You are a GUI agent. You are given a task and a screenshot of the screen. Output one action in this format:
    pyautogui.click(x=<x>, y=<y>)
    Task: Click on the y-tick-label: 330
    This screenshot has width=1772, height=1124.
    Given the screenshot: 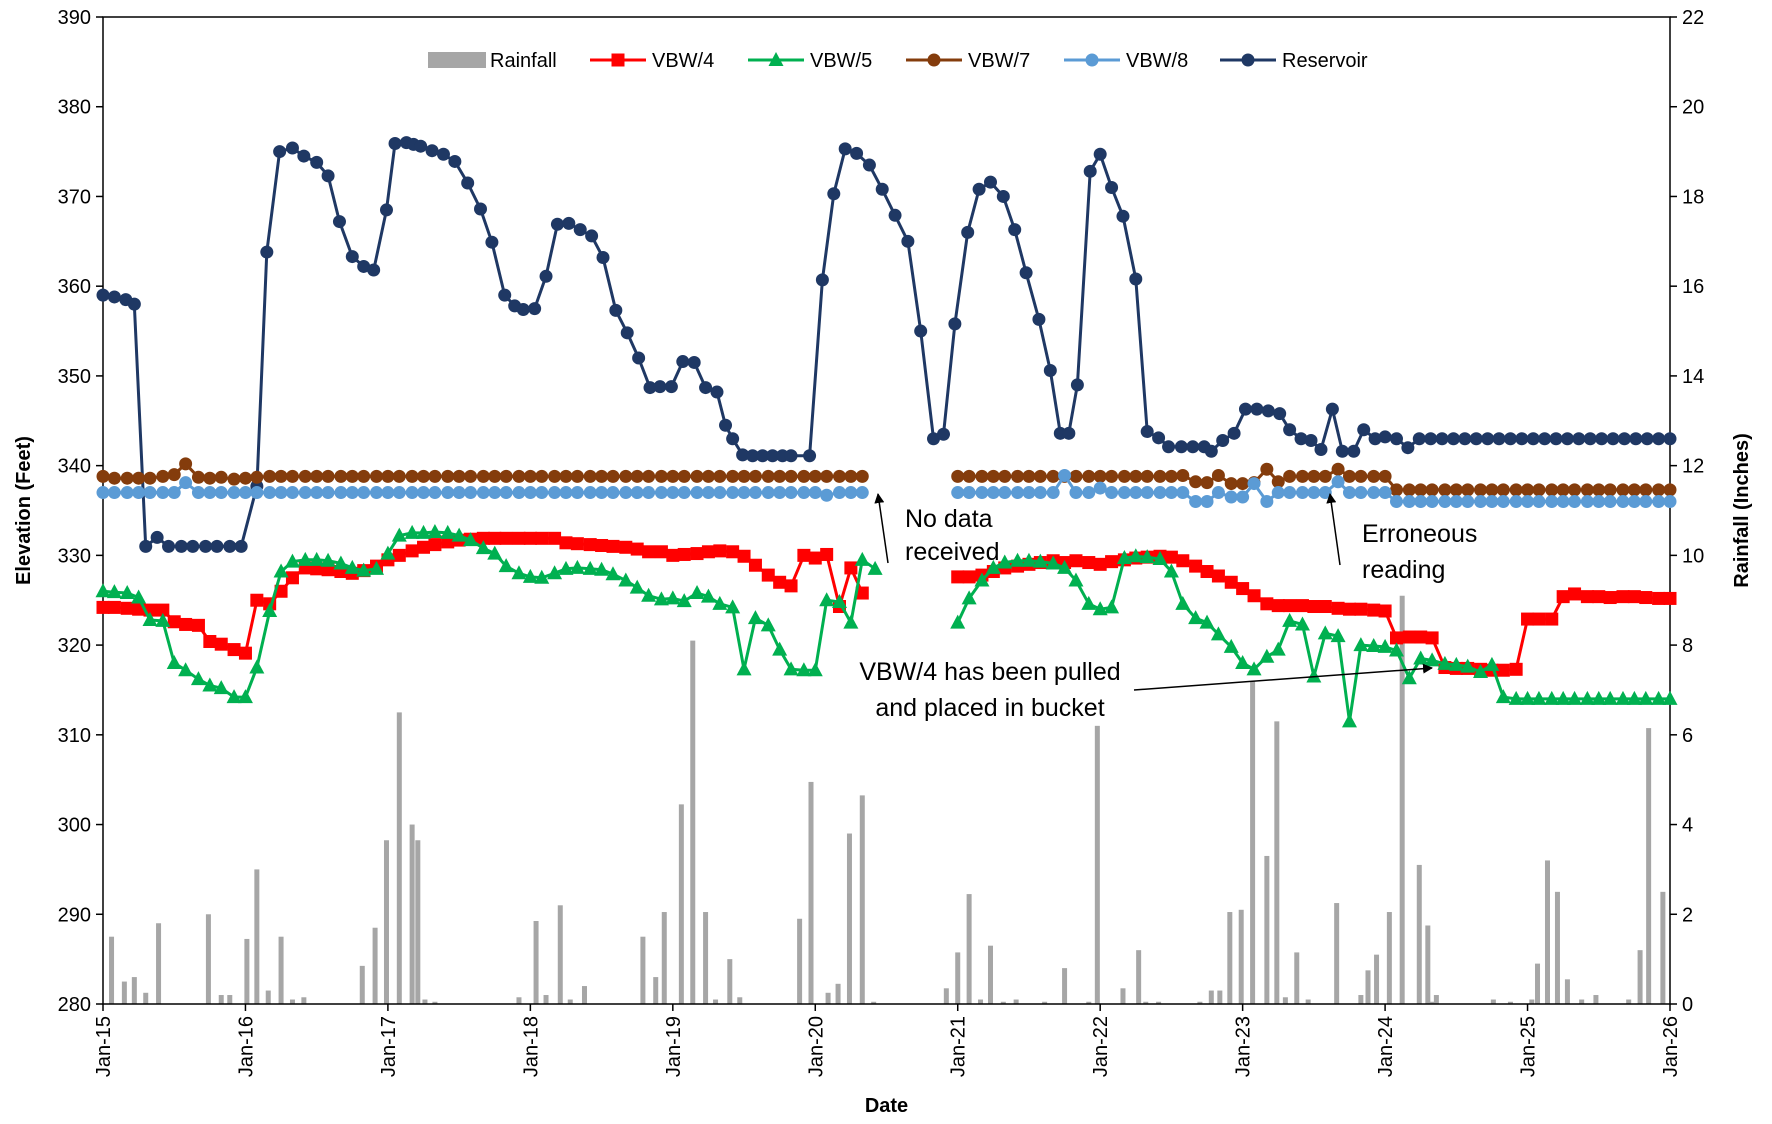 What is the action you would take?
    pyautogui.click(x=74, y=556)
    